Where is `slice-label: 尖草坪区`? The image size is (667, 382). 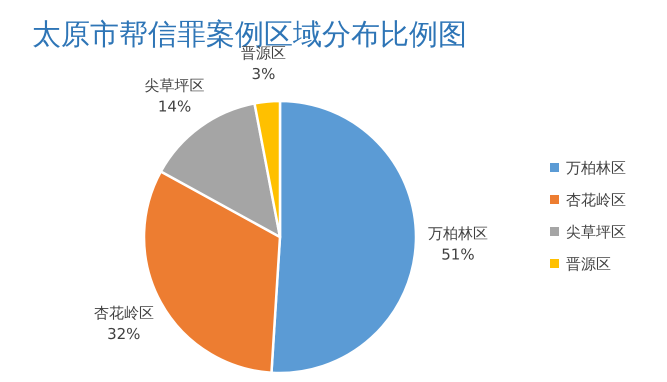 slice-label: 尖草坪区 is located at coordinates (174, 85).